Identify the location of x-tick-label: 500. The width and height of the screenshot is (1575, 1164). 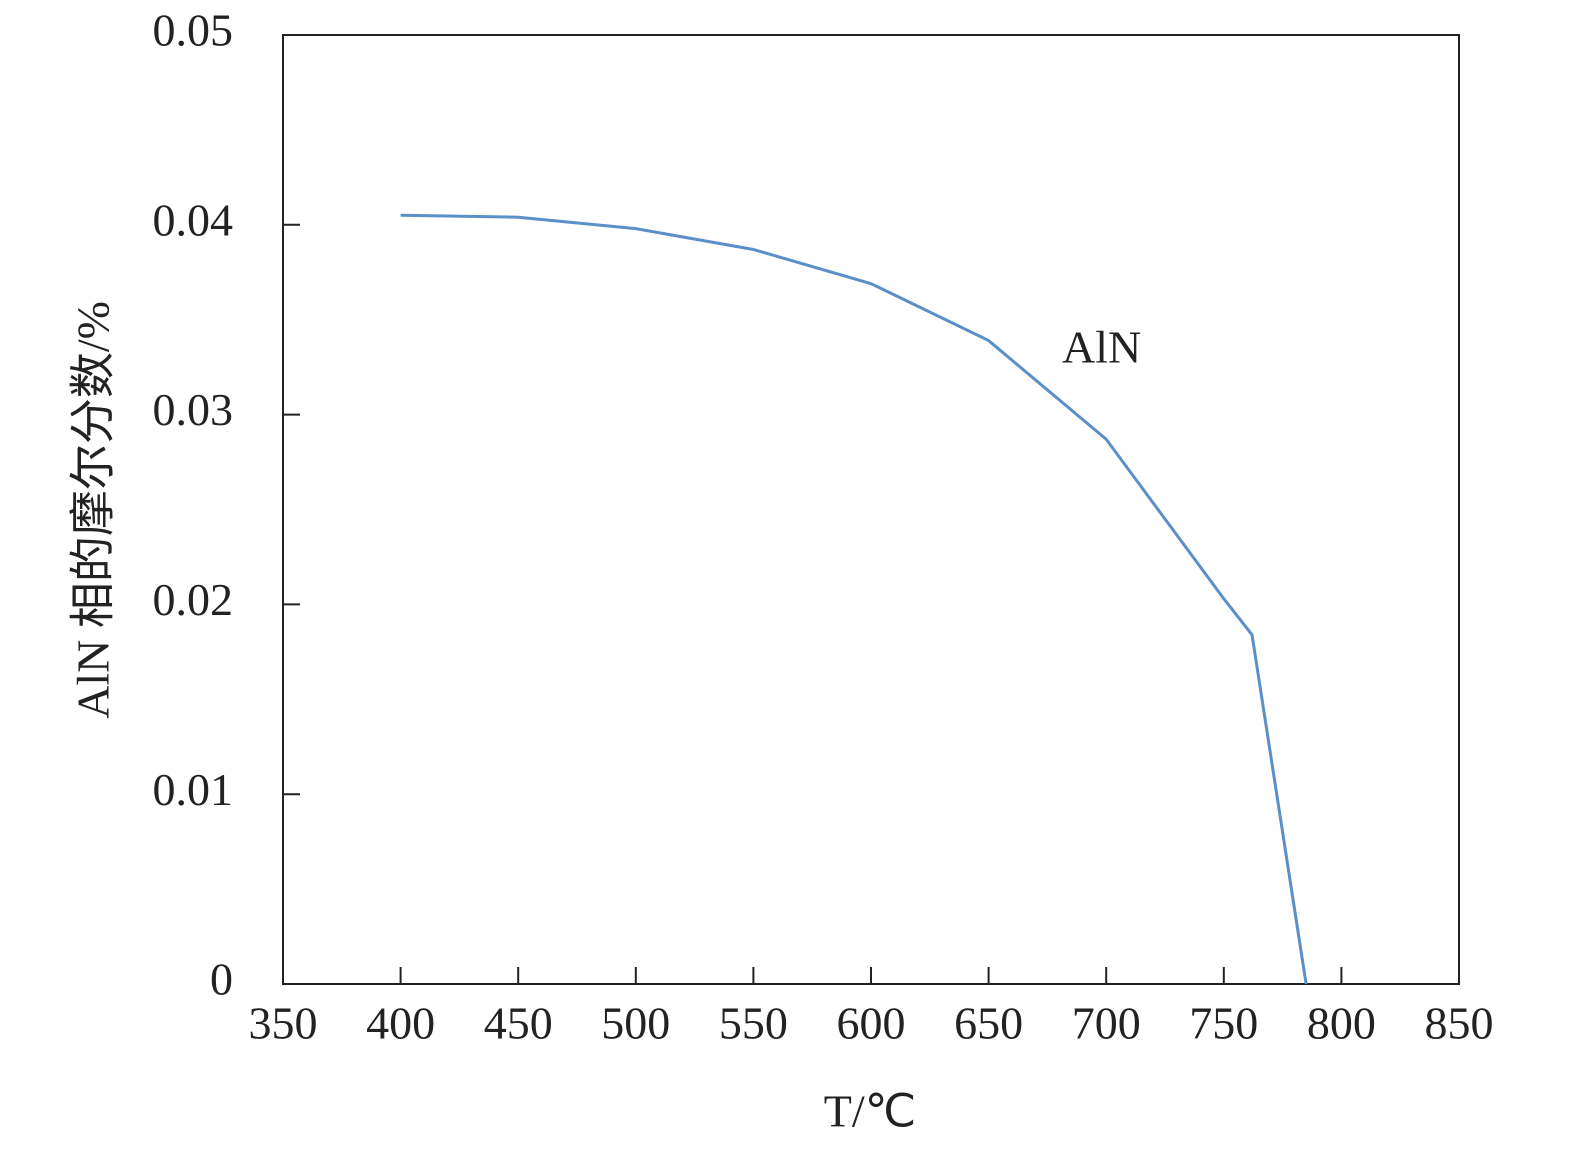
(635, 1023).